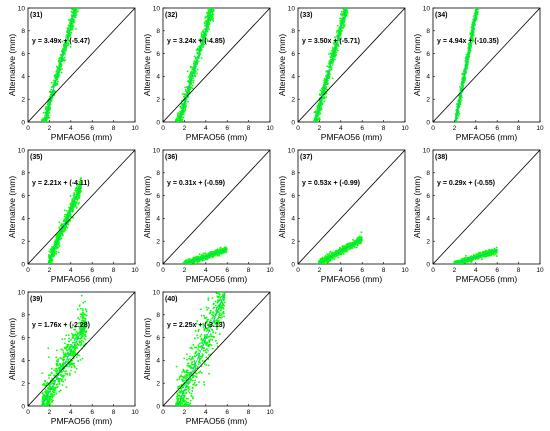  I want to click on x-tick-label: 4, so click(71, 270).